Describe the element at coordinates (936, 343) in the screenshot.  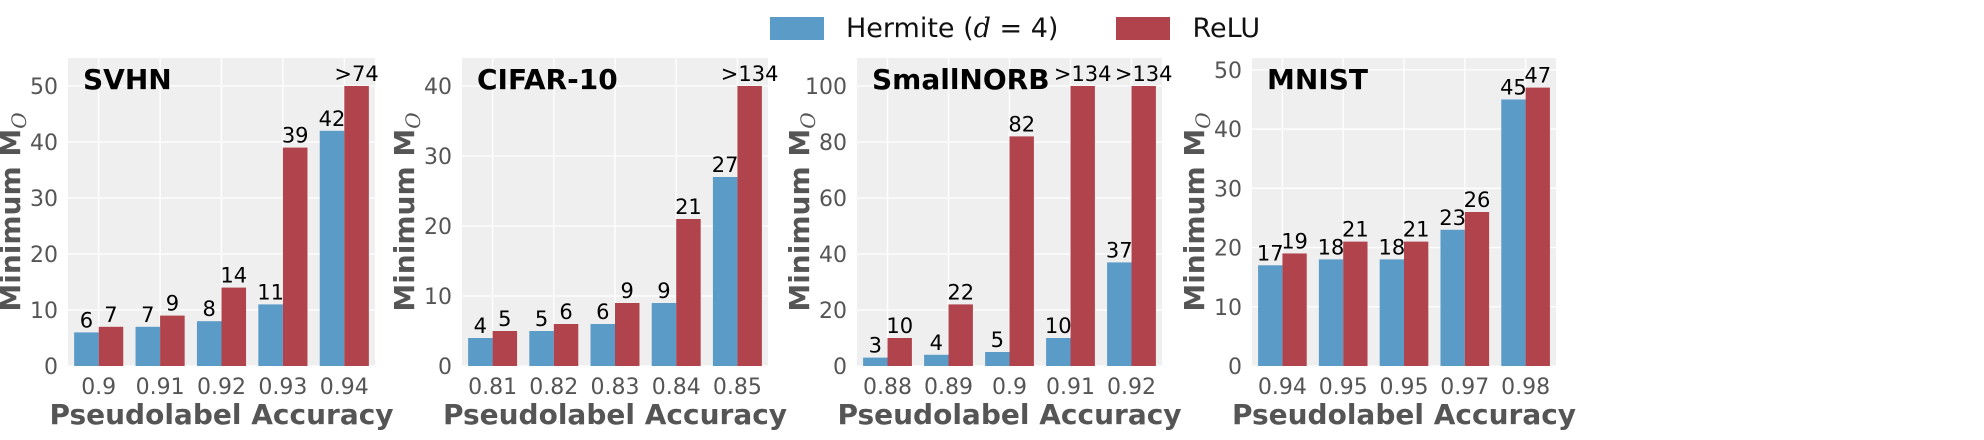
I see `bar-value-label: 4` at that location.